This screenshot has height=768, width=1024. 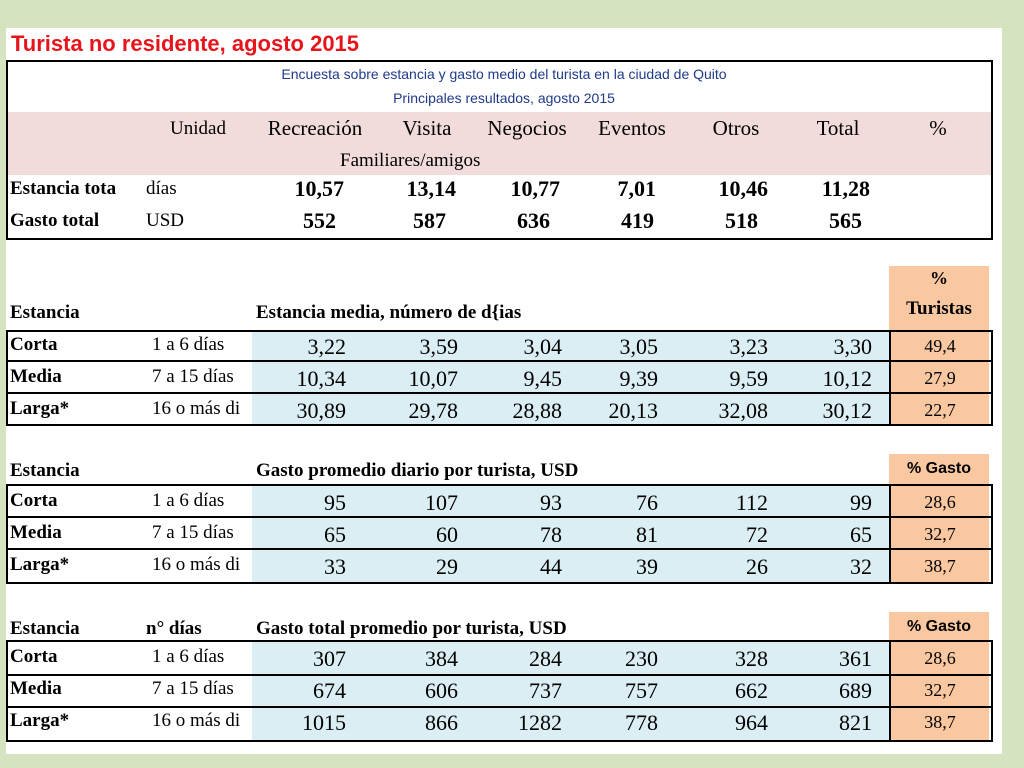 I want to click on table-cell: 26, so click(x=757, y=566).